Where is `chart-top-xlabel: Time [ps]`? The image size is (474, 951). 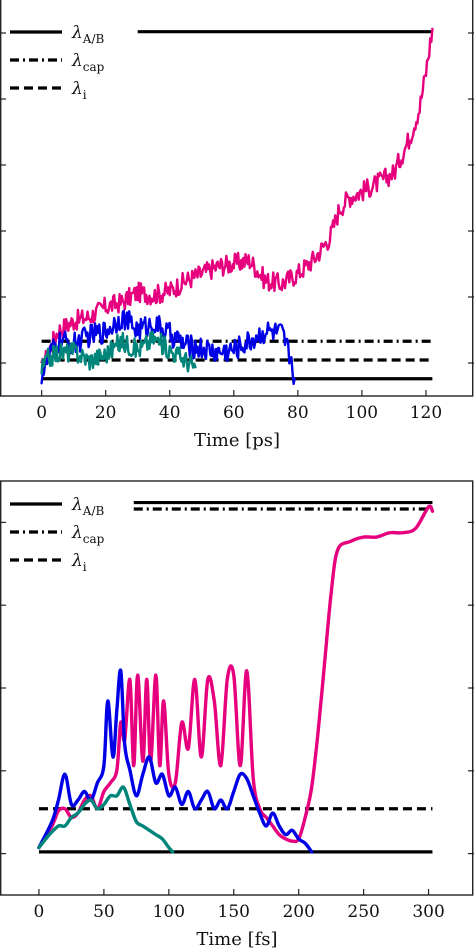
chart-top-xlabel: Time [ps] is located at coordinates (237, 440).